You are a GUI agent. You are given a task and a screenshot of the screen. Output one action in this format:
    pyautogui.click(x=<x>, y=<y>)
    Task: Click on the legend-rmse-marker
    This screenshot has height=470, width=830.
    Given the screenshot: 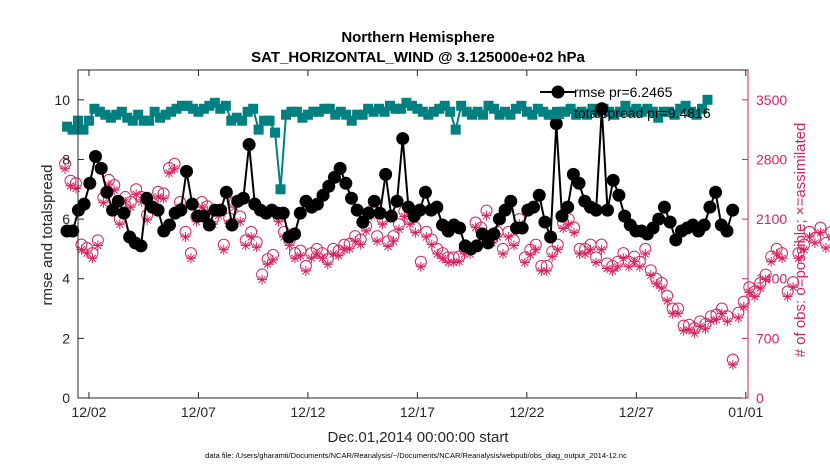 What is the action you would take?
    pyautogui.click(x=558, y=92)
    